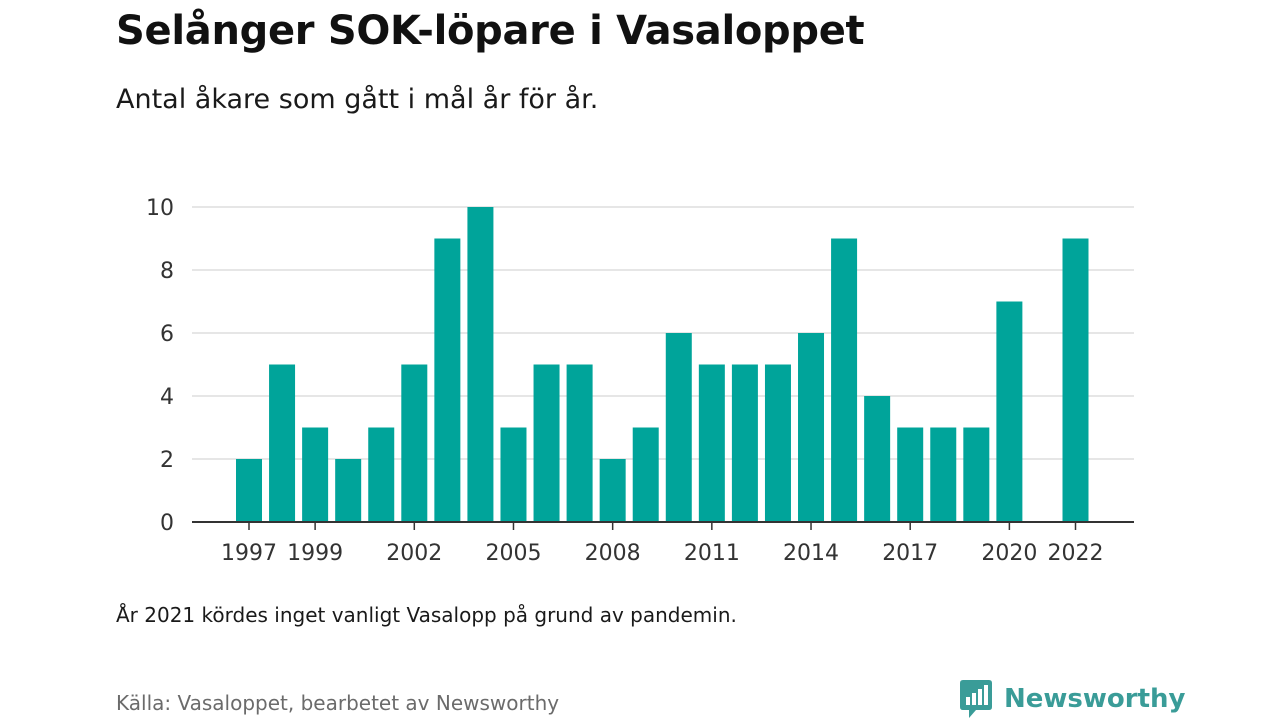 Image resolution: width=1280 pixels, height=720 pixels. Describe the element at coordinates (744, 443) in the screenshot. I see `bar-2012` at that location.